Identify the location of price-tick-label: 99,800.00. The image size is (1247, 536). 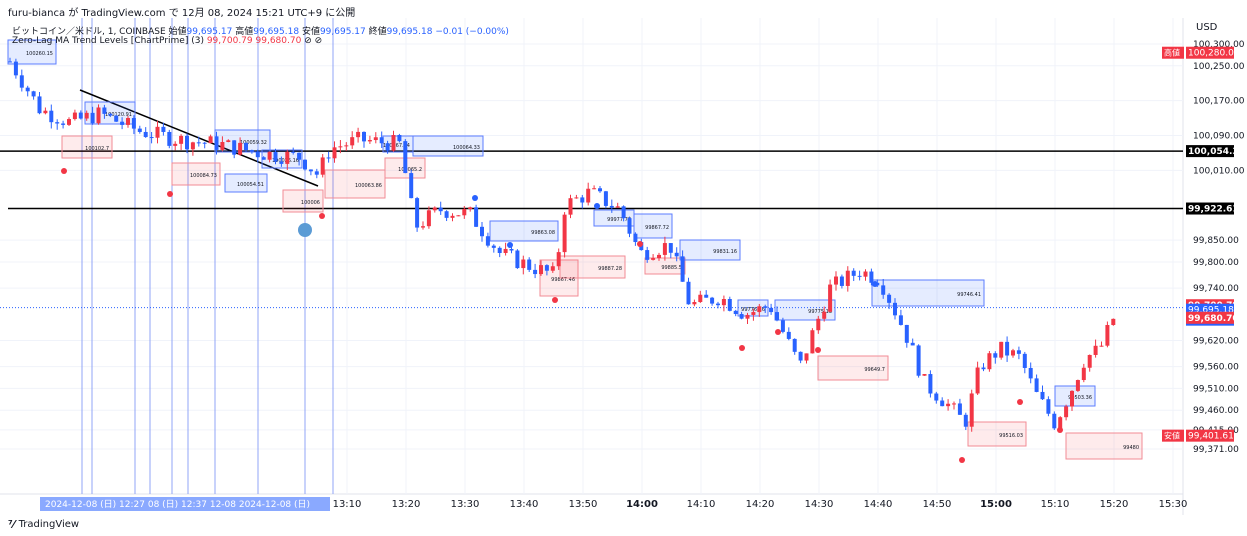
(1216, 263).